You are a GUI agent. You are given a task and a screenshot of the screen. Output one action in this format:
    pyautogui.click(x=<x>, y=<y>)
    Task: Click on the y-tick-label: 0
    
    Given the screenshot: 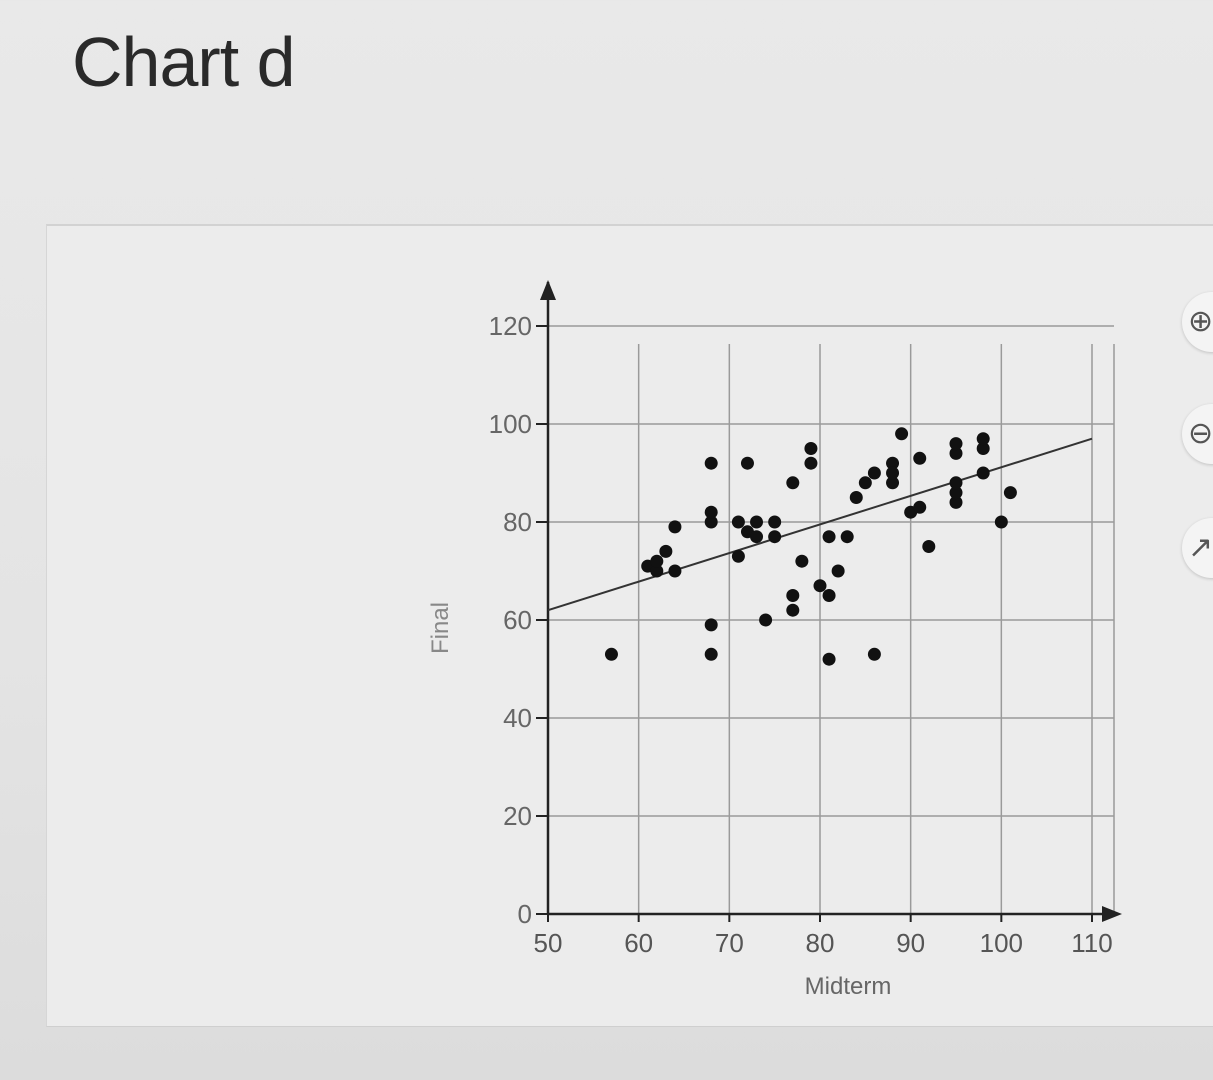 What is the action you would take?
    pyautogui.click(x=525, y=914)
    